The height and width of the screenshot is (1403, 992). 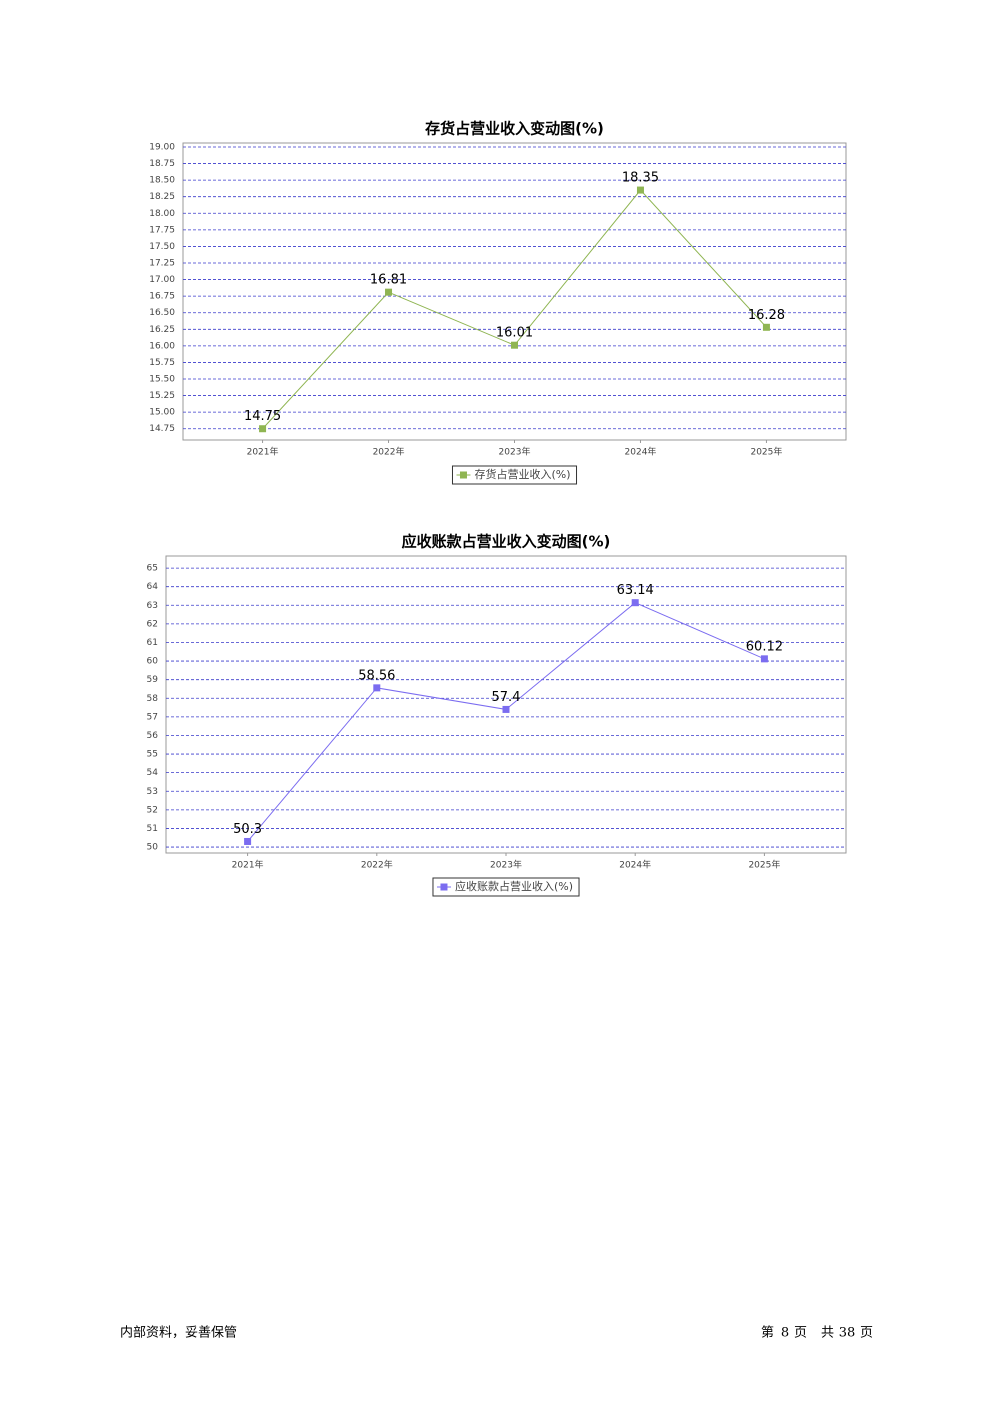 I want to click on y-tick-label: 59, so click(x=153, y=680).